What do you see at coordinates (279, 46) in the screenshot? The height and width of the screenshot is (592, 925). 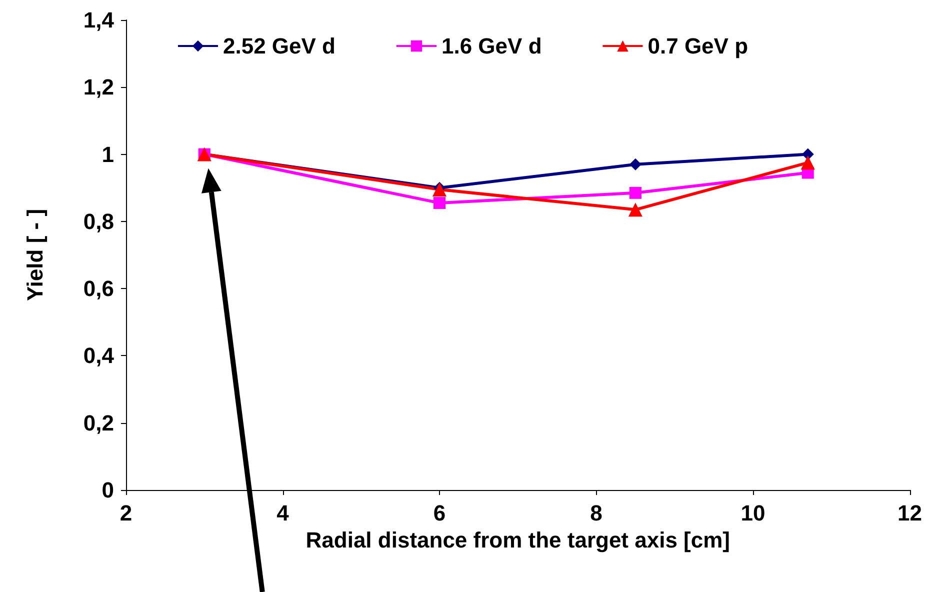 I see `legend-label: 2.52 GeV d` at bounding box center [279, 46].